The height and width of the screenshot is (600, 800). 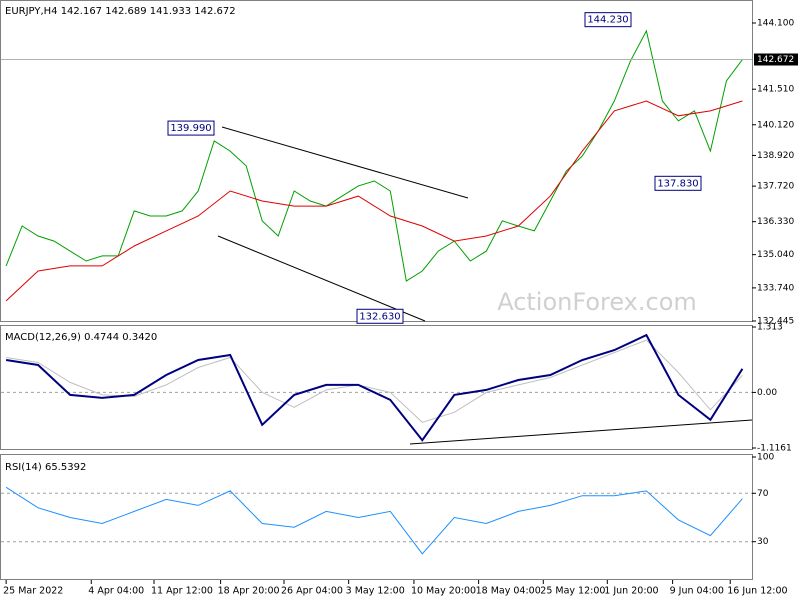 I want to click on x-tick-label: 18 May 04:00, so click(x=508, y=591).